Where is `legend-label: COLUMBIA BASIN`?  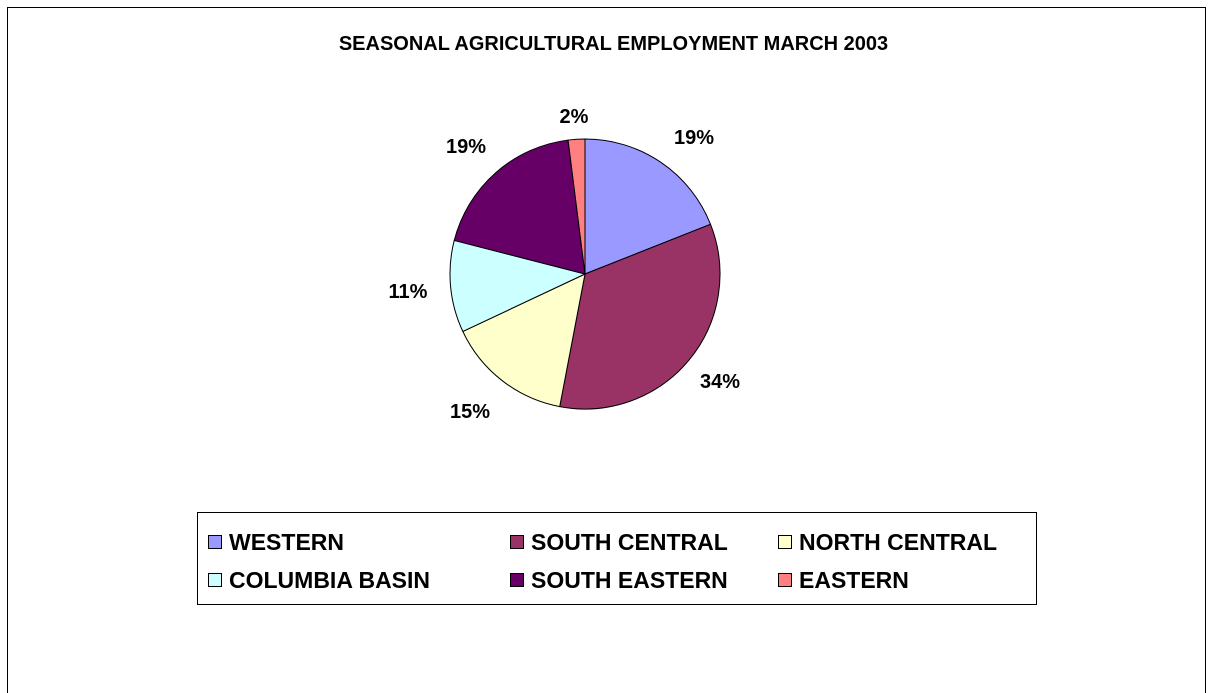 legend-label: COLUMBIA BASIN is located at coordinates (330, 579).